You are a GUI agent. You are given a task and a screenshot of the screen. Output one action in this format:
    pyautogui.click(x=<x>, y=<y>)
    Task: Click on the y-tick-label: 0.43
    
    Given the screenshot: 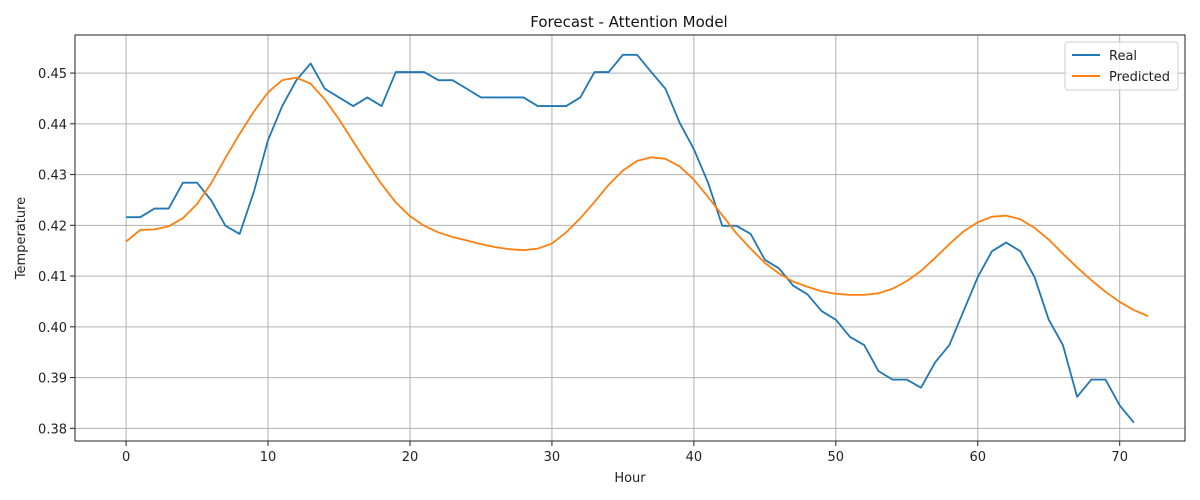 What is the action you would take?
    pyautogui.click(x=52, y=176)
    